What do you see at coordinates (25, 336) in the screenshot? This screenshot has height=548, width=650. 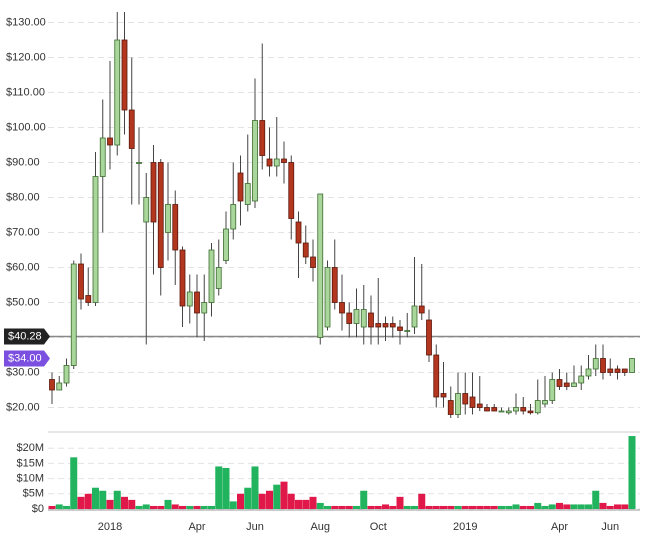 I see `price-label: $40.28` at bounding box center [25, 336].